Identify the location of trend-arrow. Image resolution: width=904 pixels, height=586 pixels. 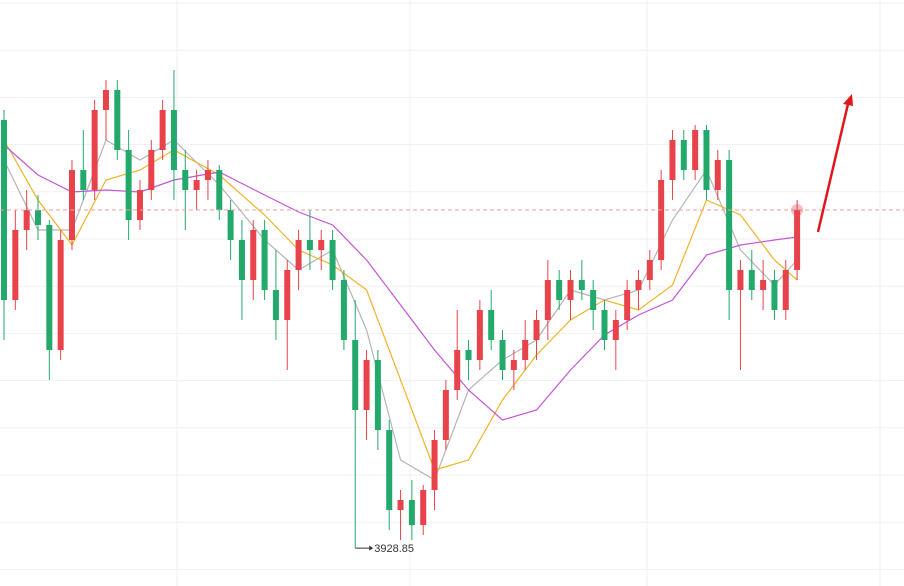
(833, 168).